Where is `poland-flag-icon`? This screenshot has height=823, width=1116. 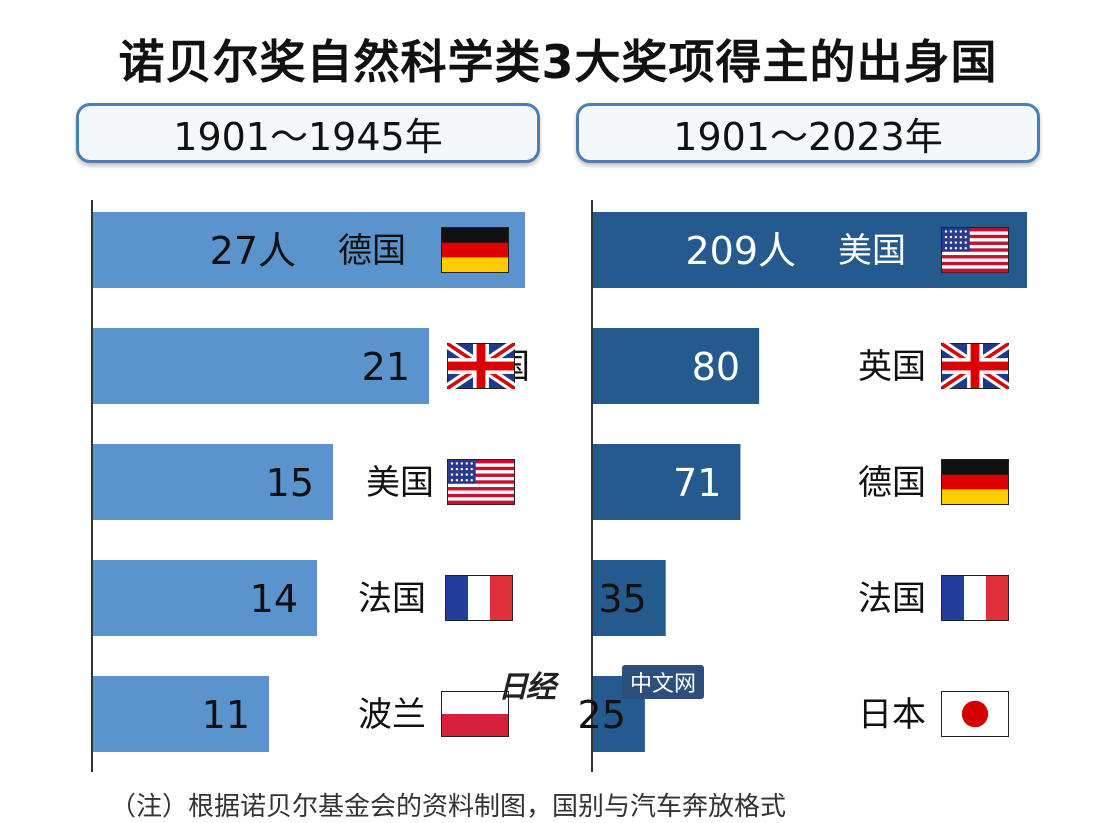 poland-flag-icon is located at coordinates (475, 714).